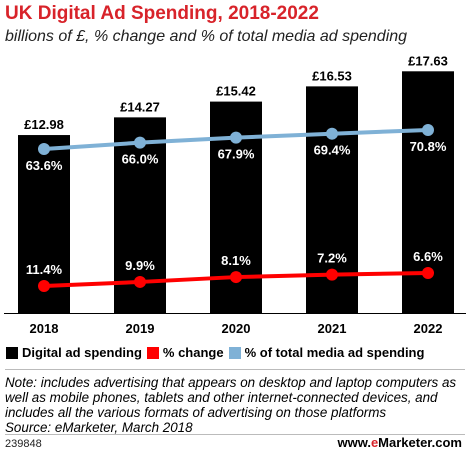 Image resolution: width=470 pixels, height=456 pixels. What do you see at coordinates (44, 149) in the screenshot?
I see `share-point-2018` at bounding box center [44, 149].